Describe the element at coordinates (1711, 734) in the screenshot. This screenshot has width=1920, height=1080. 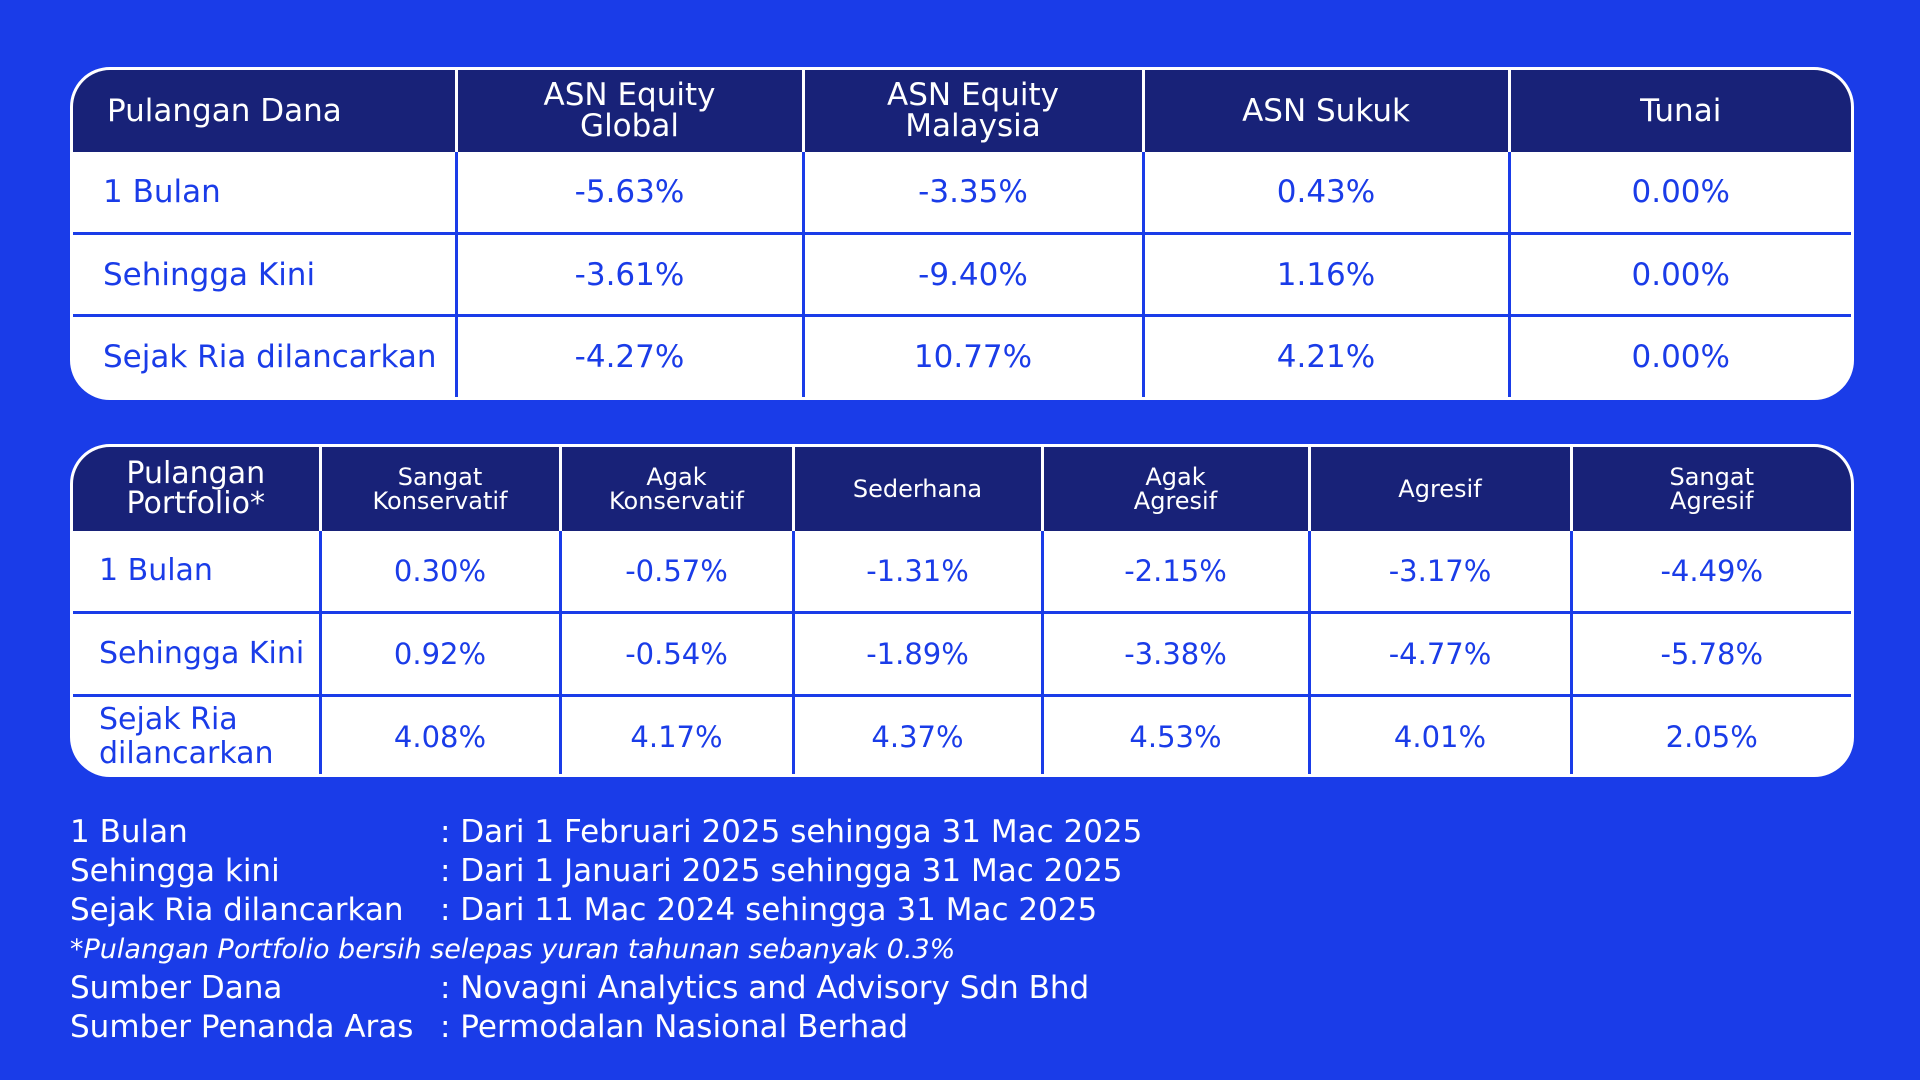
I see `table-cell: 2.05%` at that location.